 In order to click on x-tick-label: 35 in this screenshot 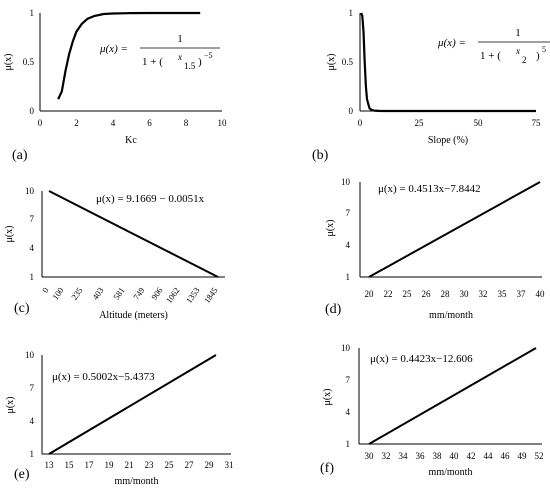, I will do `click(503, 294)`.